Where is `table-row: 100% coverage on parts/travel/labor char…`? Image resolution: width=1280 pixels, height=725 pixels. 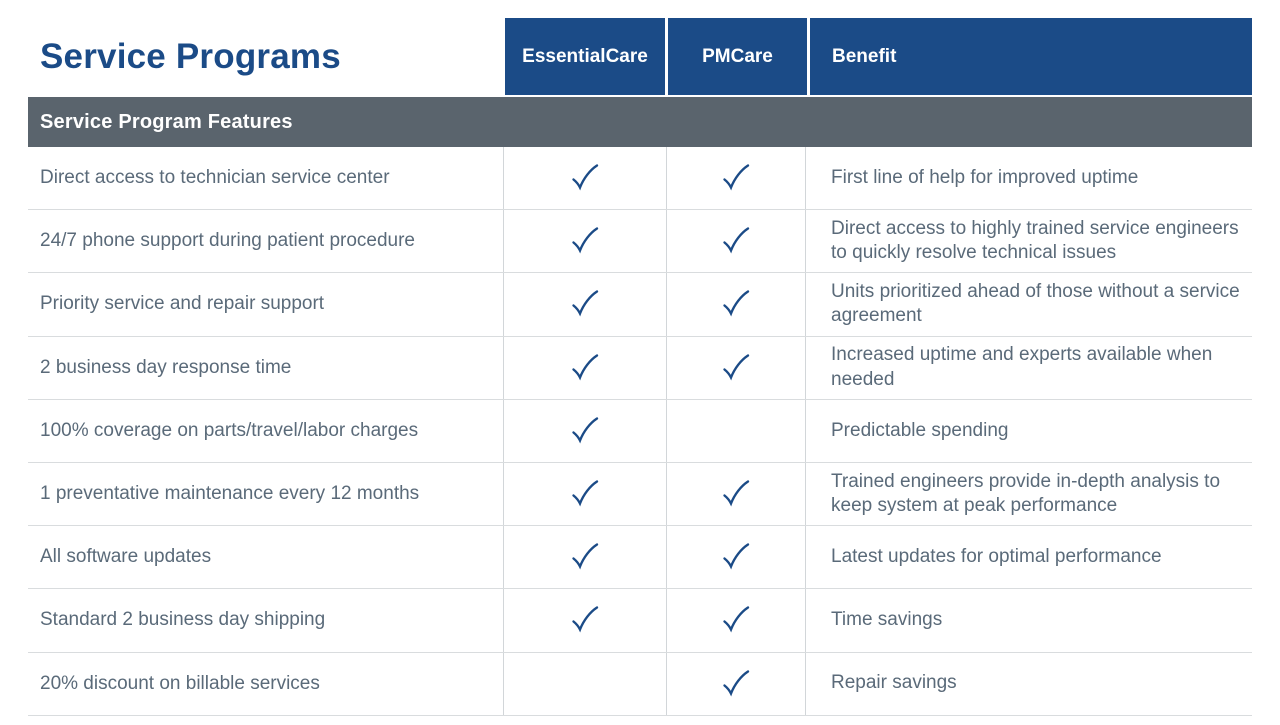 table-row: 100% coverage on parts/travel/labor char… is located at coordinates (640, 431).